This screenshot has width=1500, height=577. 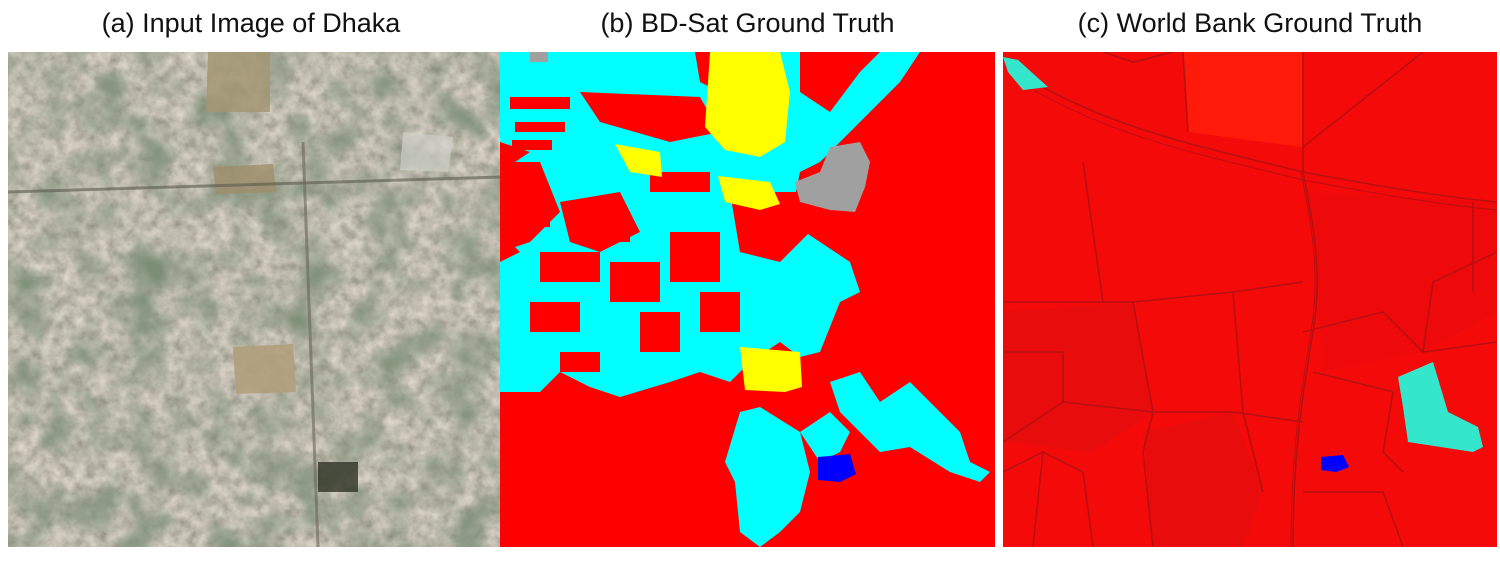 What do you see at coordinates (747, 23) in the screenshot?
I see `caption-bdsat-ground-truth: (b) BD-Sat Ground Truth` at bounding box center [747, 23].